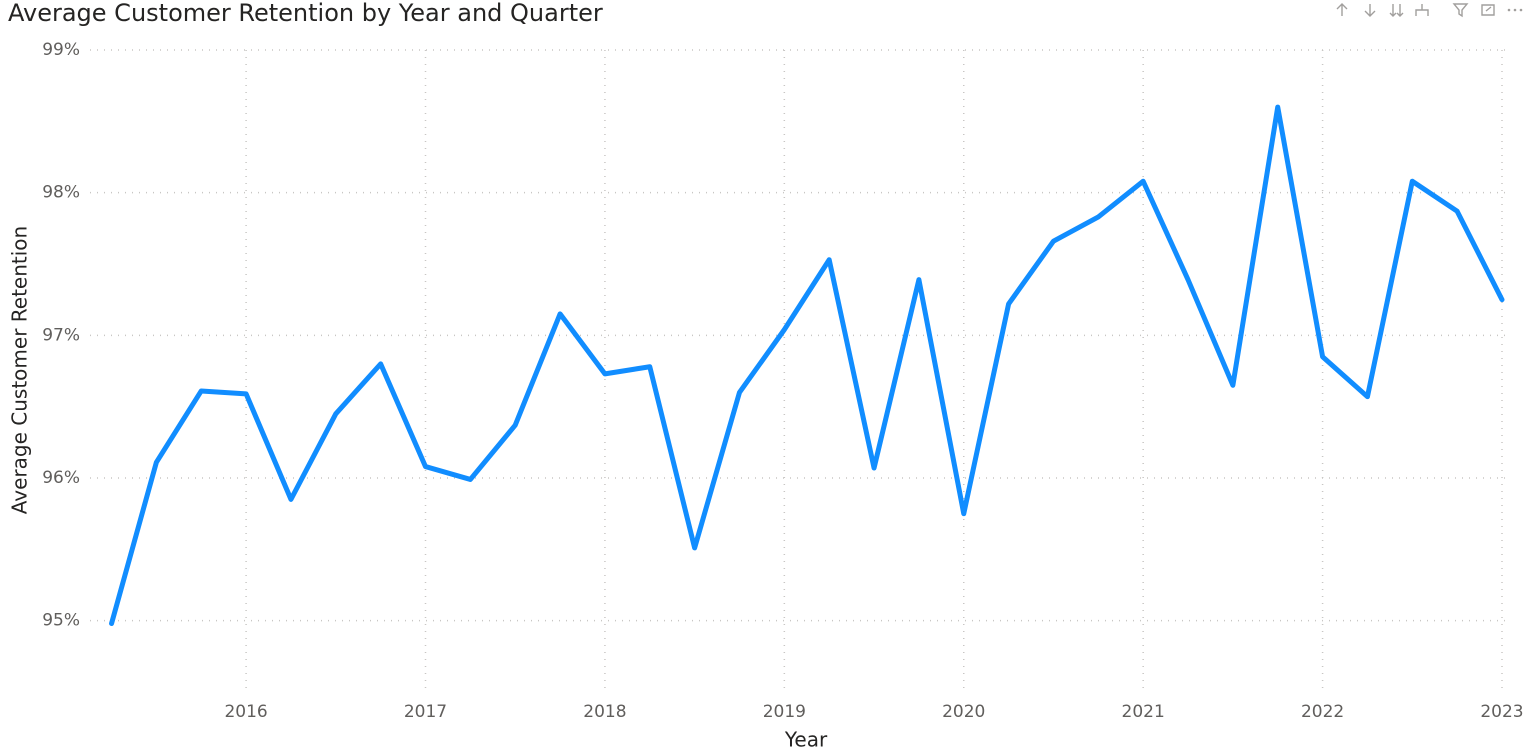  Describe the element at coordinates (1429, 10) in the screenshot. I see `visual-header-icons` at that location.